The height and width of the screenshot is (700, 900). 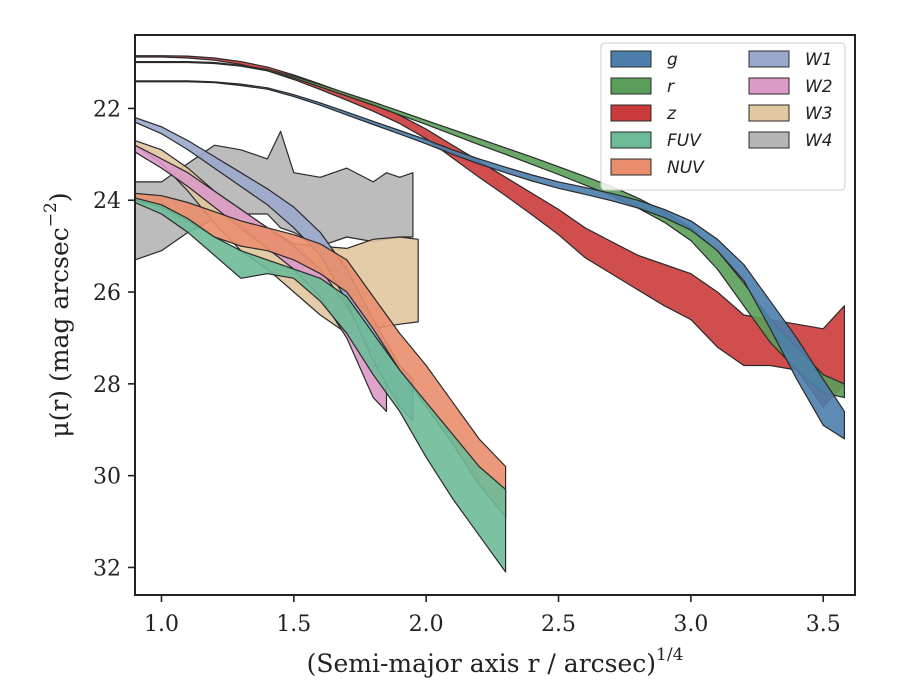 I want to click on y-tick-label: 30, so click(x=107, y=477).